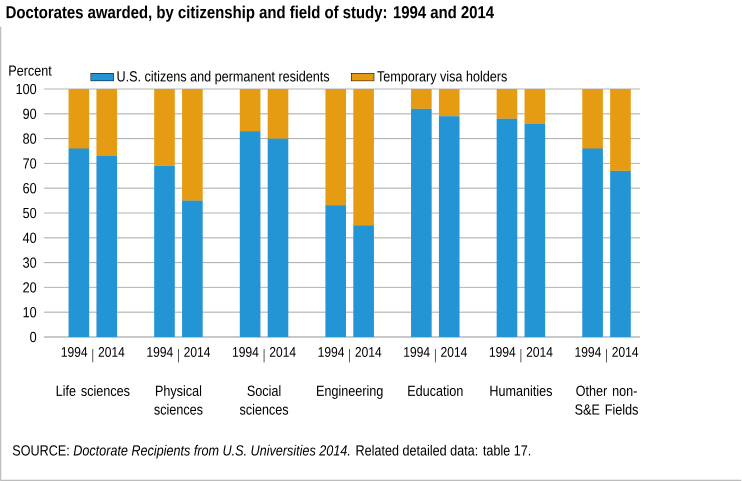  Describe the element at coordinates (29, 138) in the screenshot. I see `y-tick-label: 80` at that location.